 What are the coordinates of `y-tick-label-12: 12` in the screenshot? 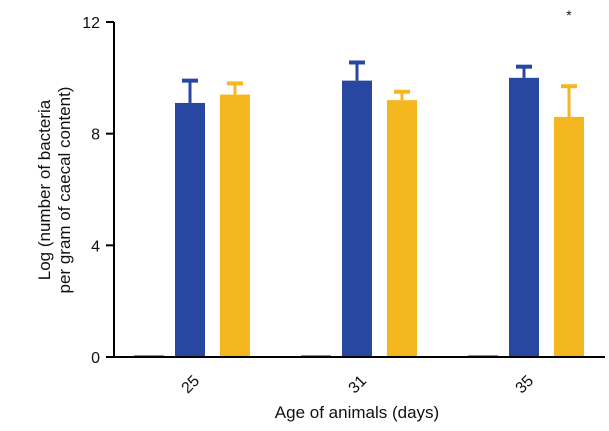 It's located at (91, 23).